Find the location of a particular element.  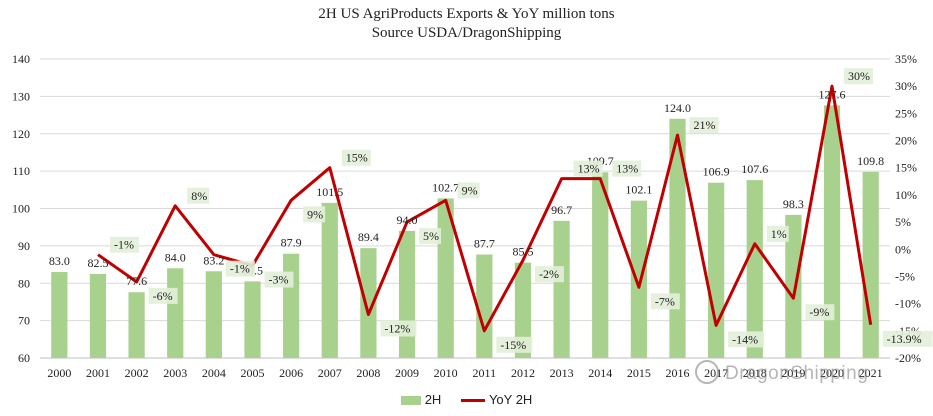

y-right-tick-label: 10% is located at coordinates (906, 195).